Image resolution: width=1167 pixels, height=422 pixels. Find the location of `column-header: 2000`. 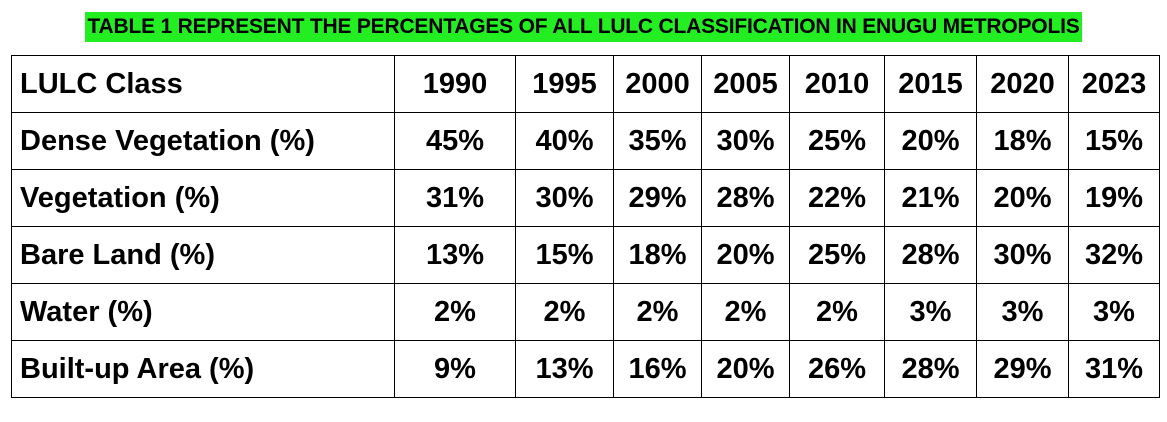

column-header: 2000 is located at coordinates (657, 84).